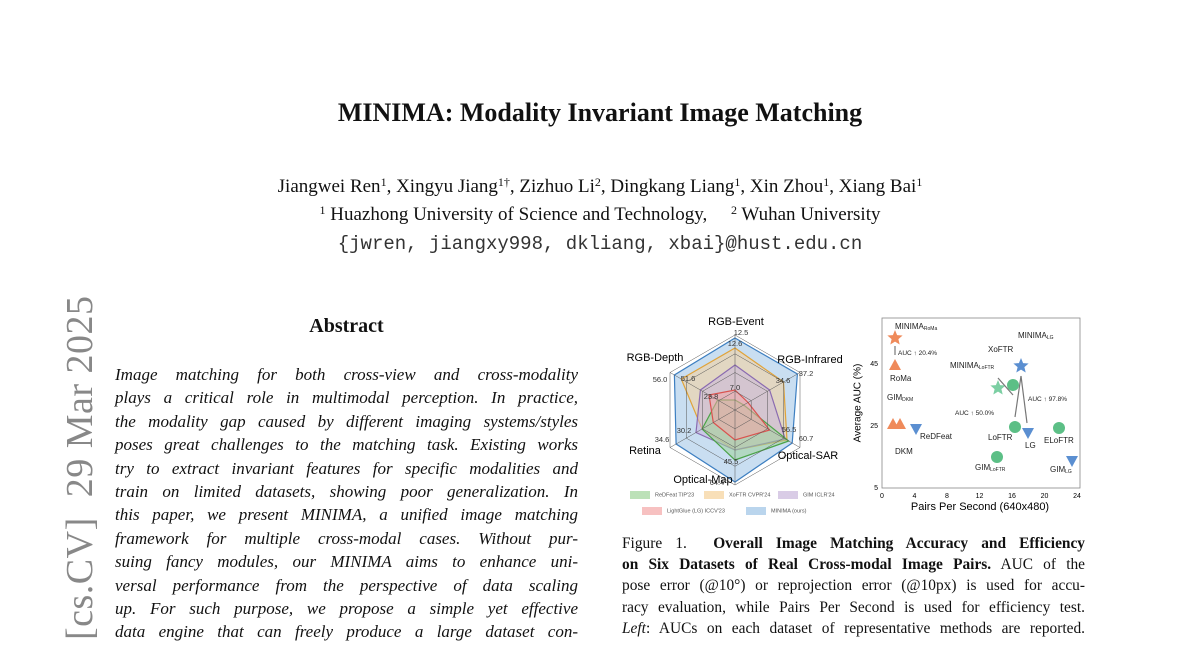  What do you see at coordinates (809, 360) in the screenshot?
I see `radar-axis-label: RGB-Infrared` at bounding box center [809, 360].